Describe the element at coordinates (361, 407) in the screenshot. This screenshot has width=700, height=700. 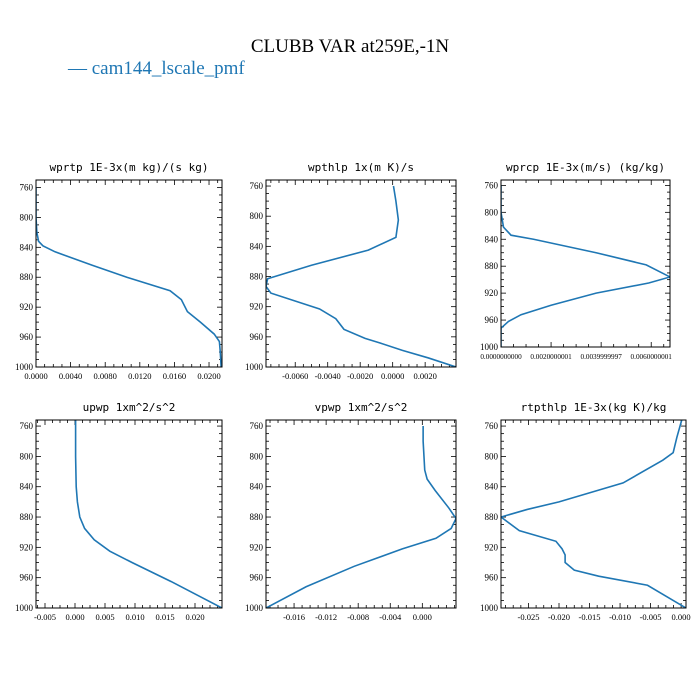
I see `subplot-title: vpwp 1xm^2/s^2` at that location.